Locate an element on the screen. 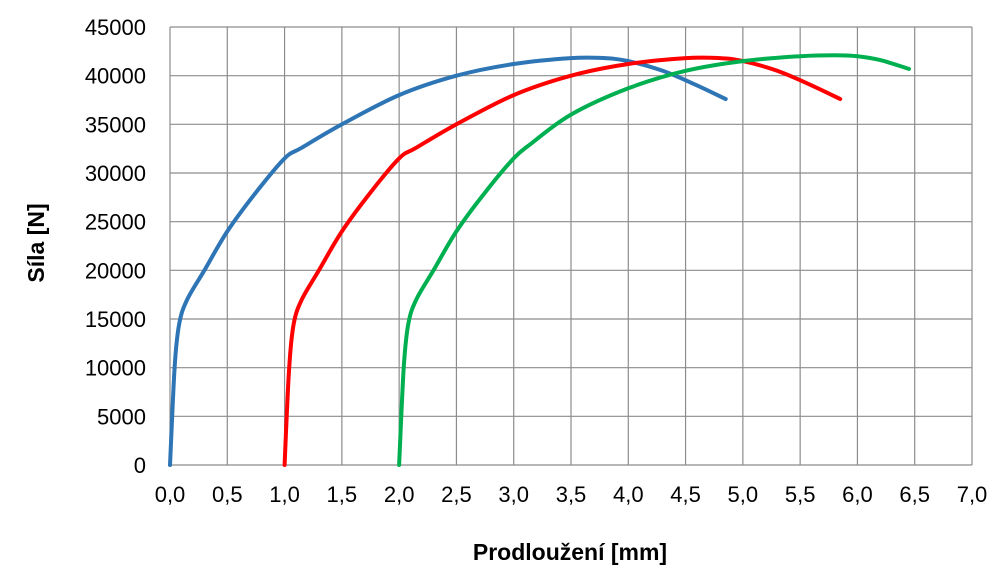 This screenshot has height=576, width=998. x-tick-label: 7,0 is located at coordinates (972, 494).